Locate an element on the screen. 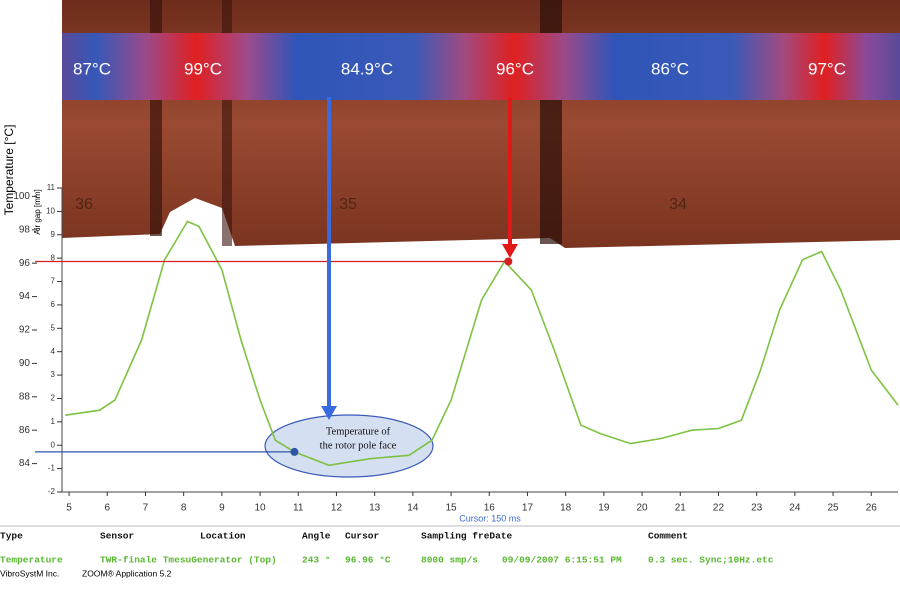  table-cell: 0.3 sec. Sync;10Hz.etc is located at coordinates (711, 560).